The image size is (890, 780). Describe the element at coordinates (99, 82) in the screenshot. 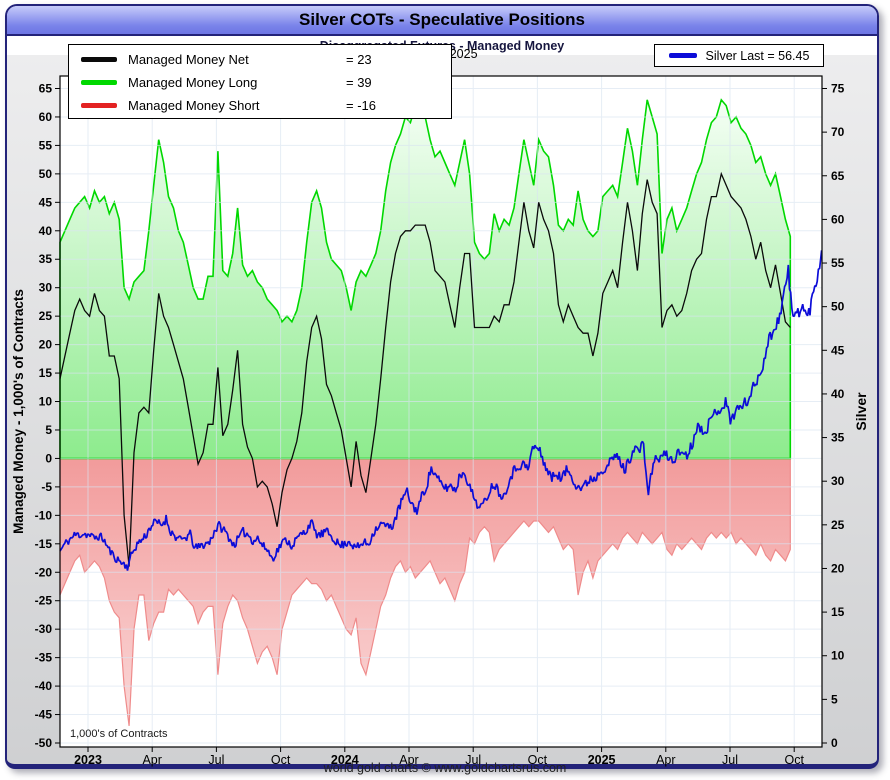

I see `long-line-swatch-icon` at that location.